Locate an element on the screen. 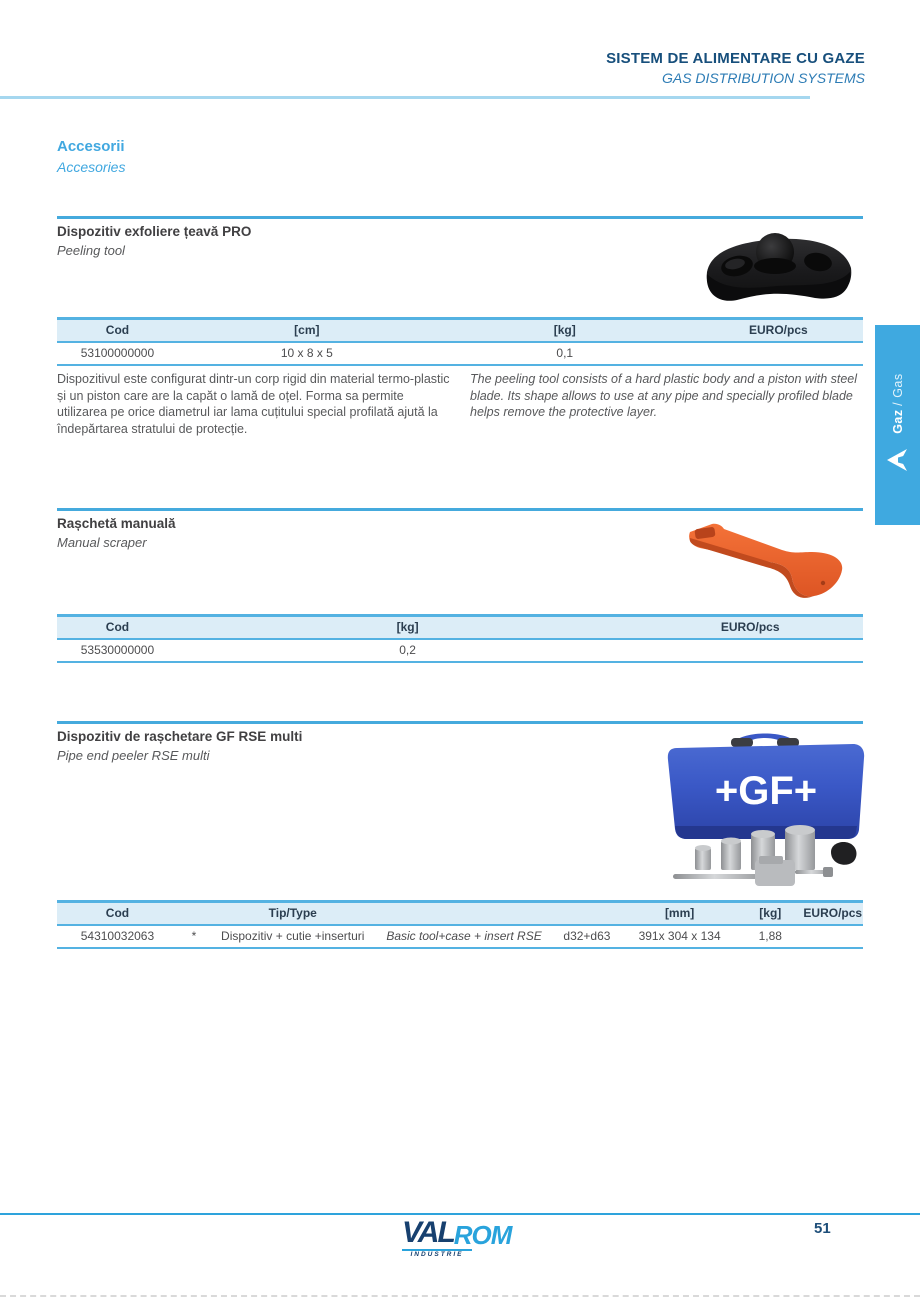 This screenshot has width=920, height=1301. table-row: 53100000000 10 x 8 x 5 0,1 is located at coordinates (460, 353).